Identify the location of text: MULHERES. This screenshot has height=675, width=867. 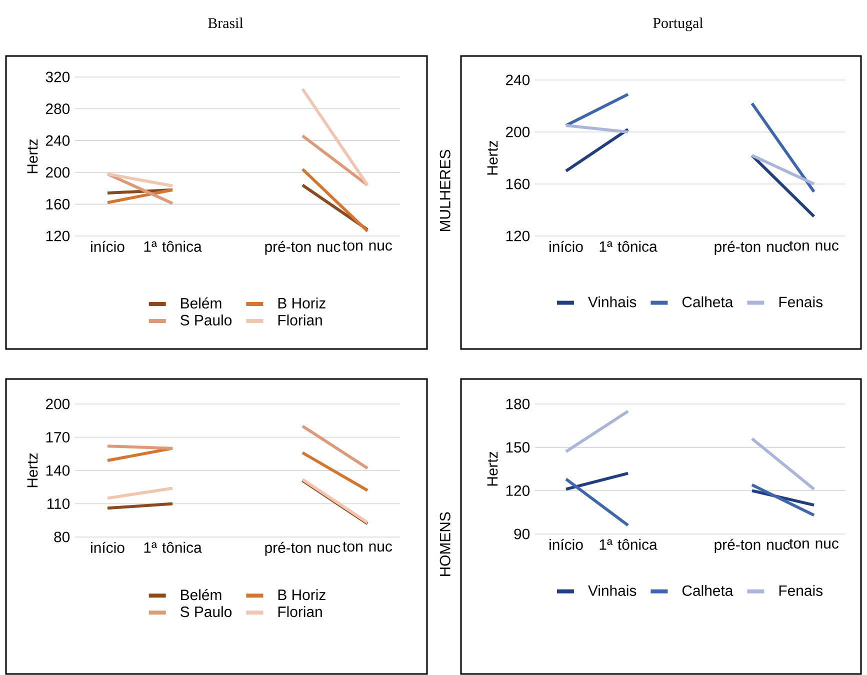
(445, 191).